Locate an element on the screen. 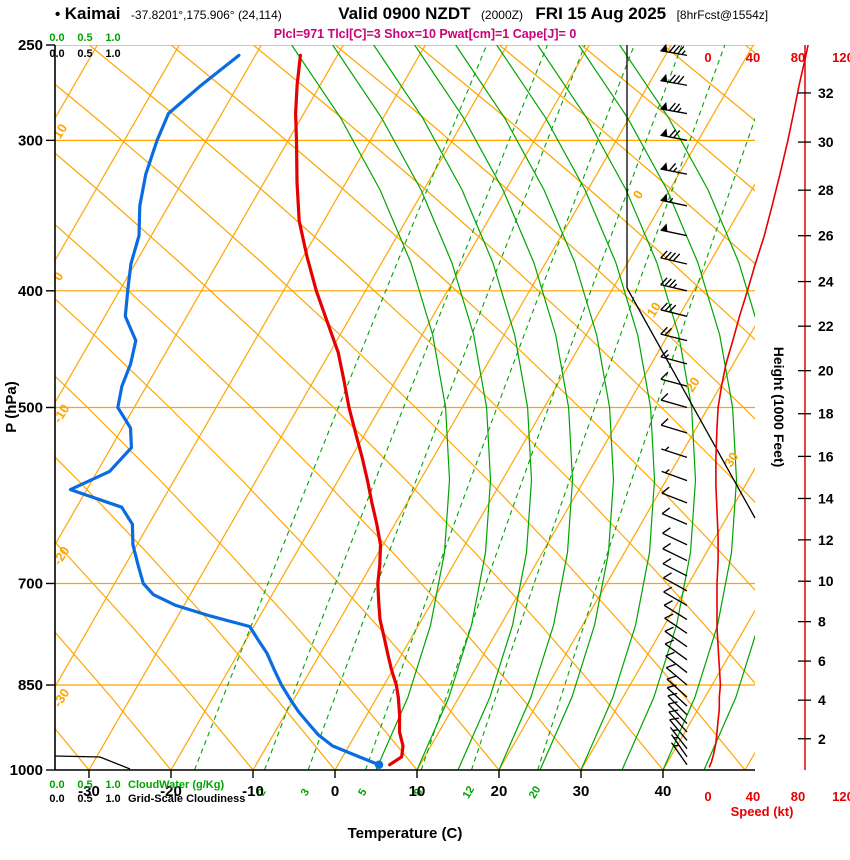  wind-speed-curve is located at coordinates (758, 406).